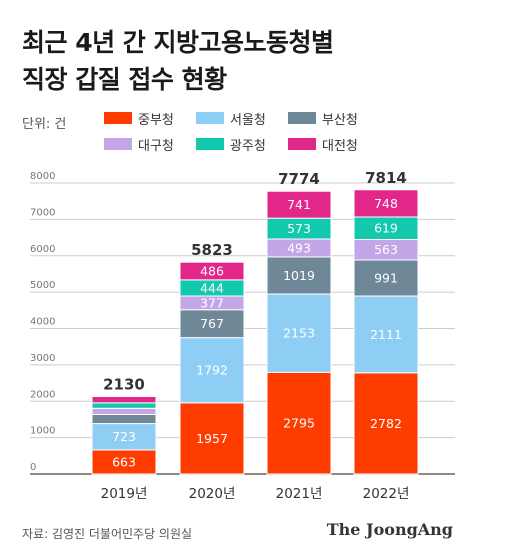 This screenshot has height=560, width=509. What do you see at coordinates (252, 61) in the screenshot?
I see `chart-title: 최근 4년 간 지방고용노동청별 직장 갑질 접수 현황` at bounding box center [252, 61].